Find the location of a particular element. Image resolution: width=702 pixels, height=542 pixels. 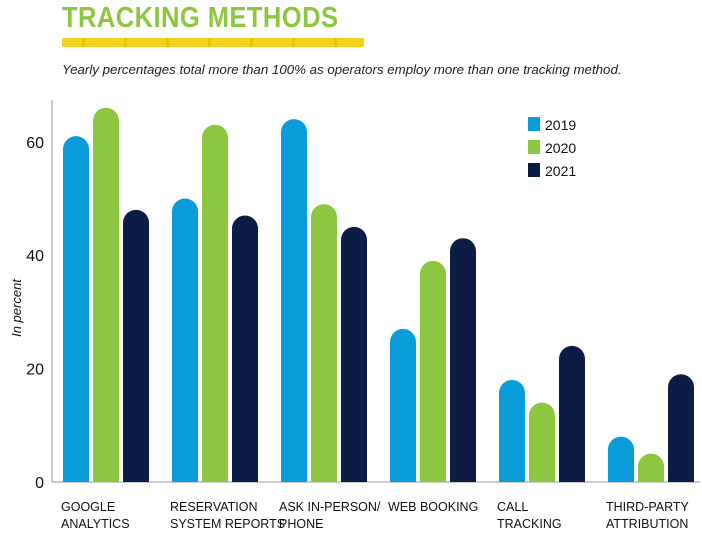

legend-swatch-2021 is located at coordinates (534, 170).